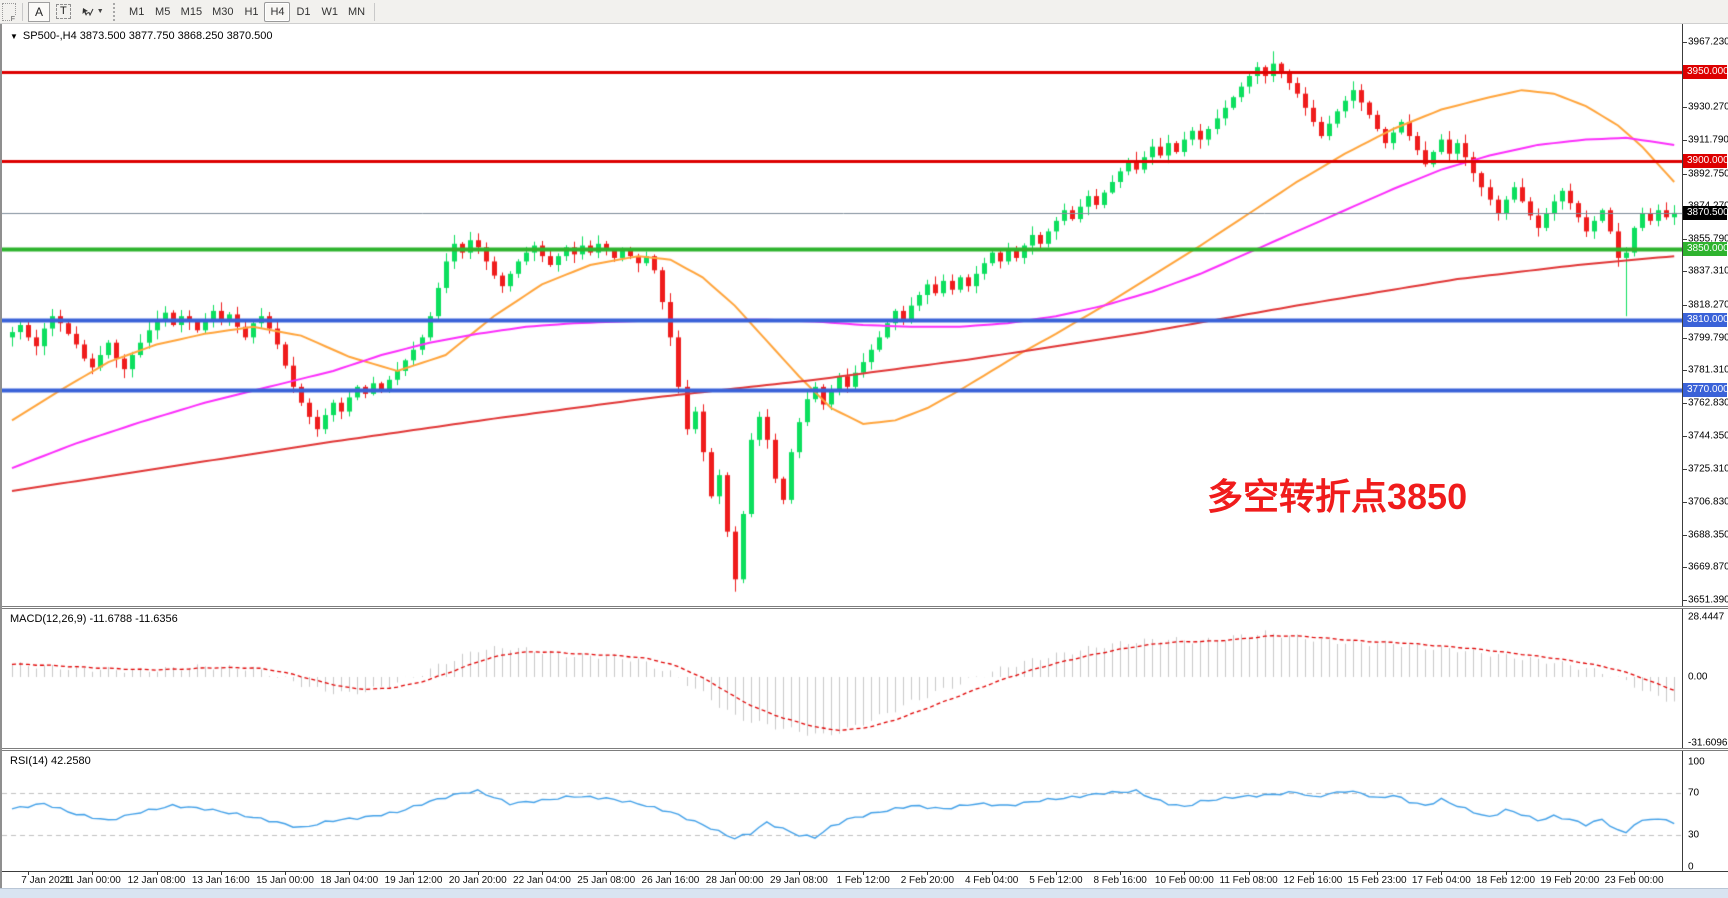 The width and height of the screenshot is (1728, 898). What do you see at coordinates (1708, 567) in the screenshot?
I see `price-axis-label: 3669.870` at bounding box center [1708, 567].